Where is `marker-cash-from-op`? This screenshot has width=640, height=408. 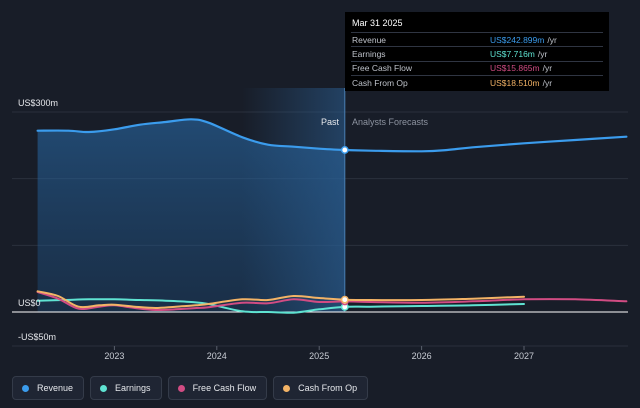
marker-cash-from-op is located at coordinates (344, 299).